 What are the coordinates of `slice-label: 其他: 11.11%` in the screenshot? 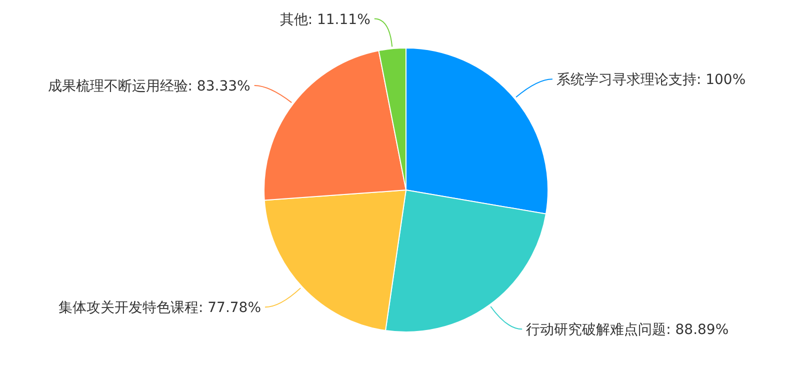 It's located at (325, 20).